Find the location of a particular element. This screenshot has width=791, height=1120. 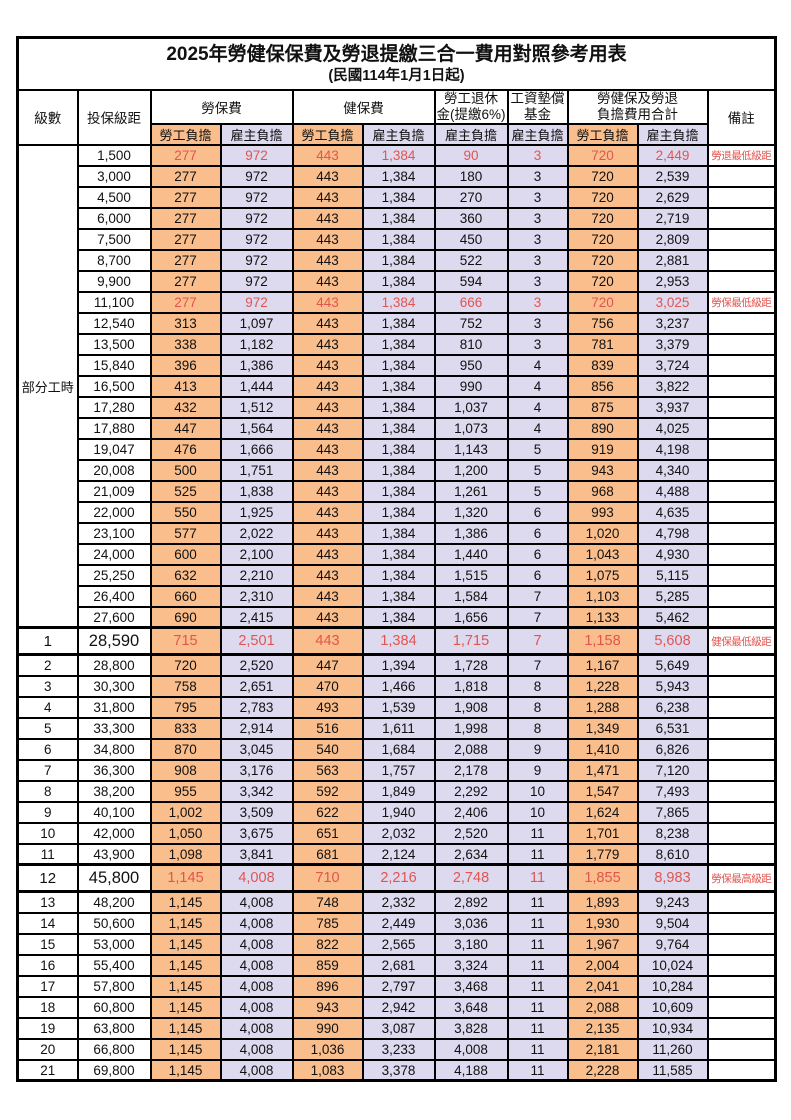

cell-total_employee: 1,075 is located at coordinates (602, 575).